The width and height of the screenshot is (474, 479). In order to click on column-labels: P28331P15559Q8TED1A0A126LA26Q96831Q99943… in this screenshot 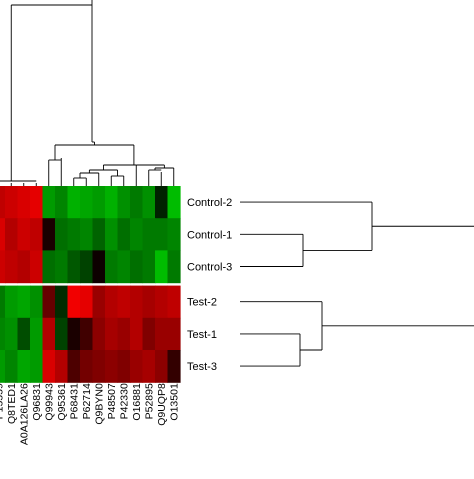, I will do `click(90, 414)`.